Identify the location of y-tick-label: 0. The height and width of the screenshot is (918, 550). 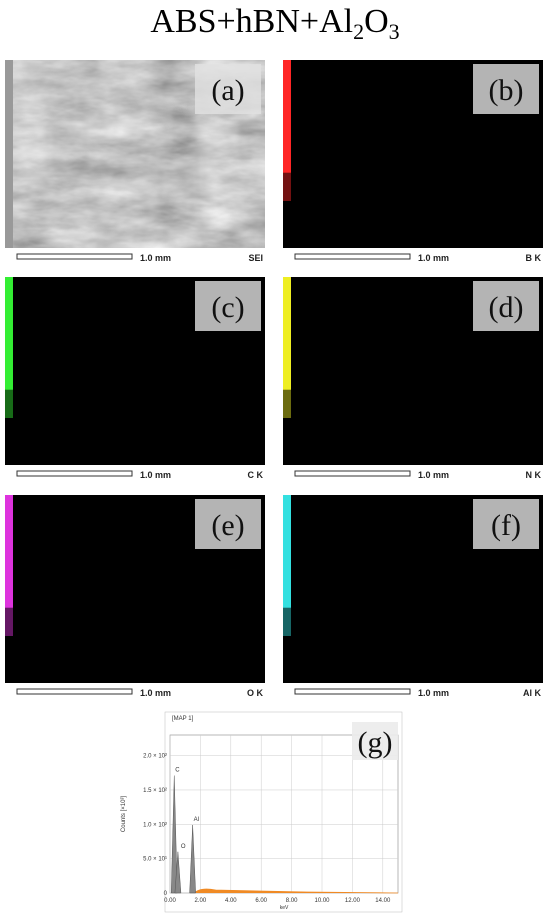
(166, 894).